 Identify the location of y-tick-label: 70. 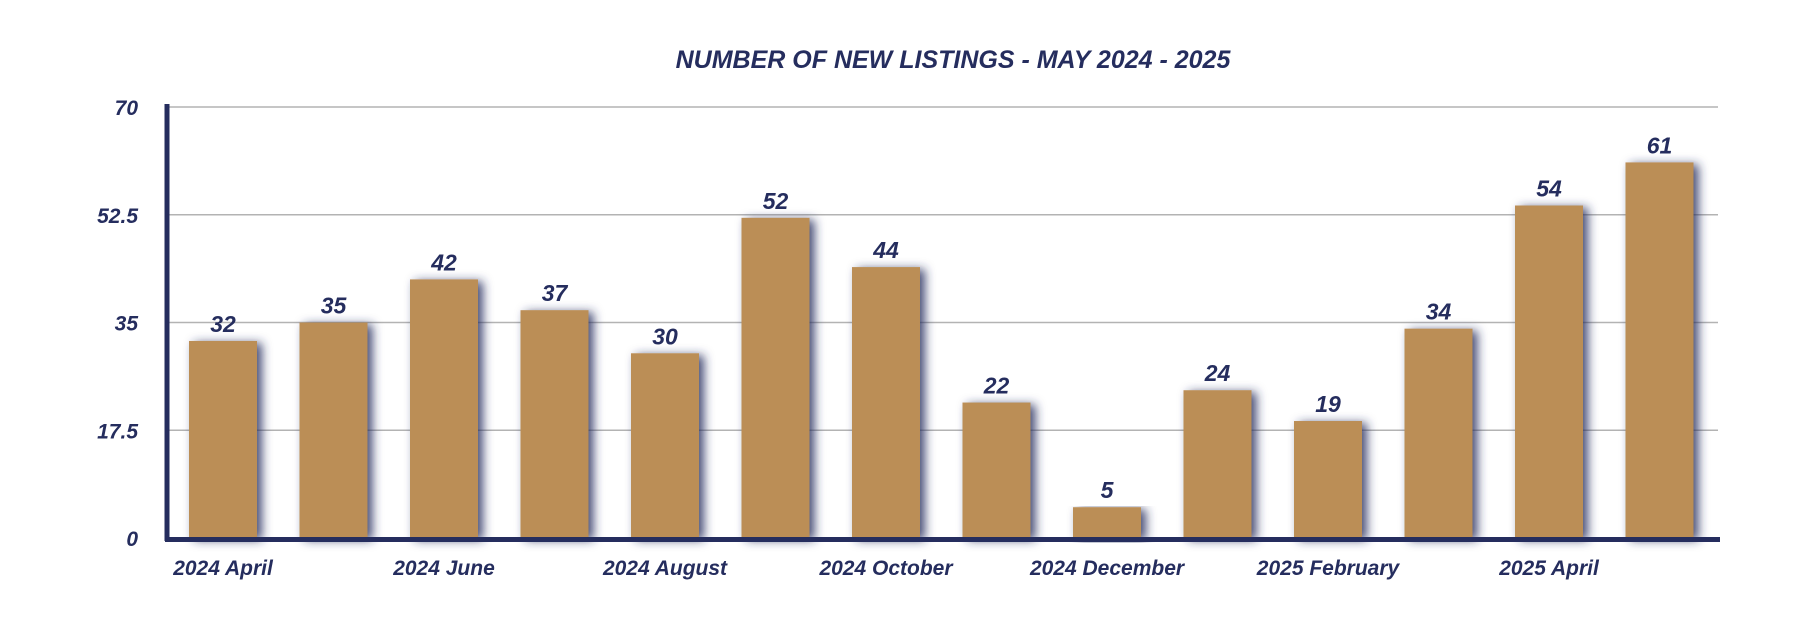
(127, 108).